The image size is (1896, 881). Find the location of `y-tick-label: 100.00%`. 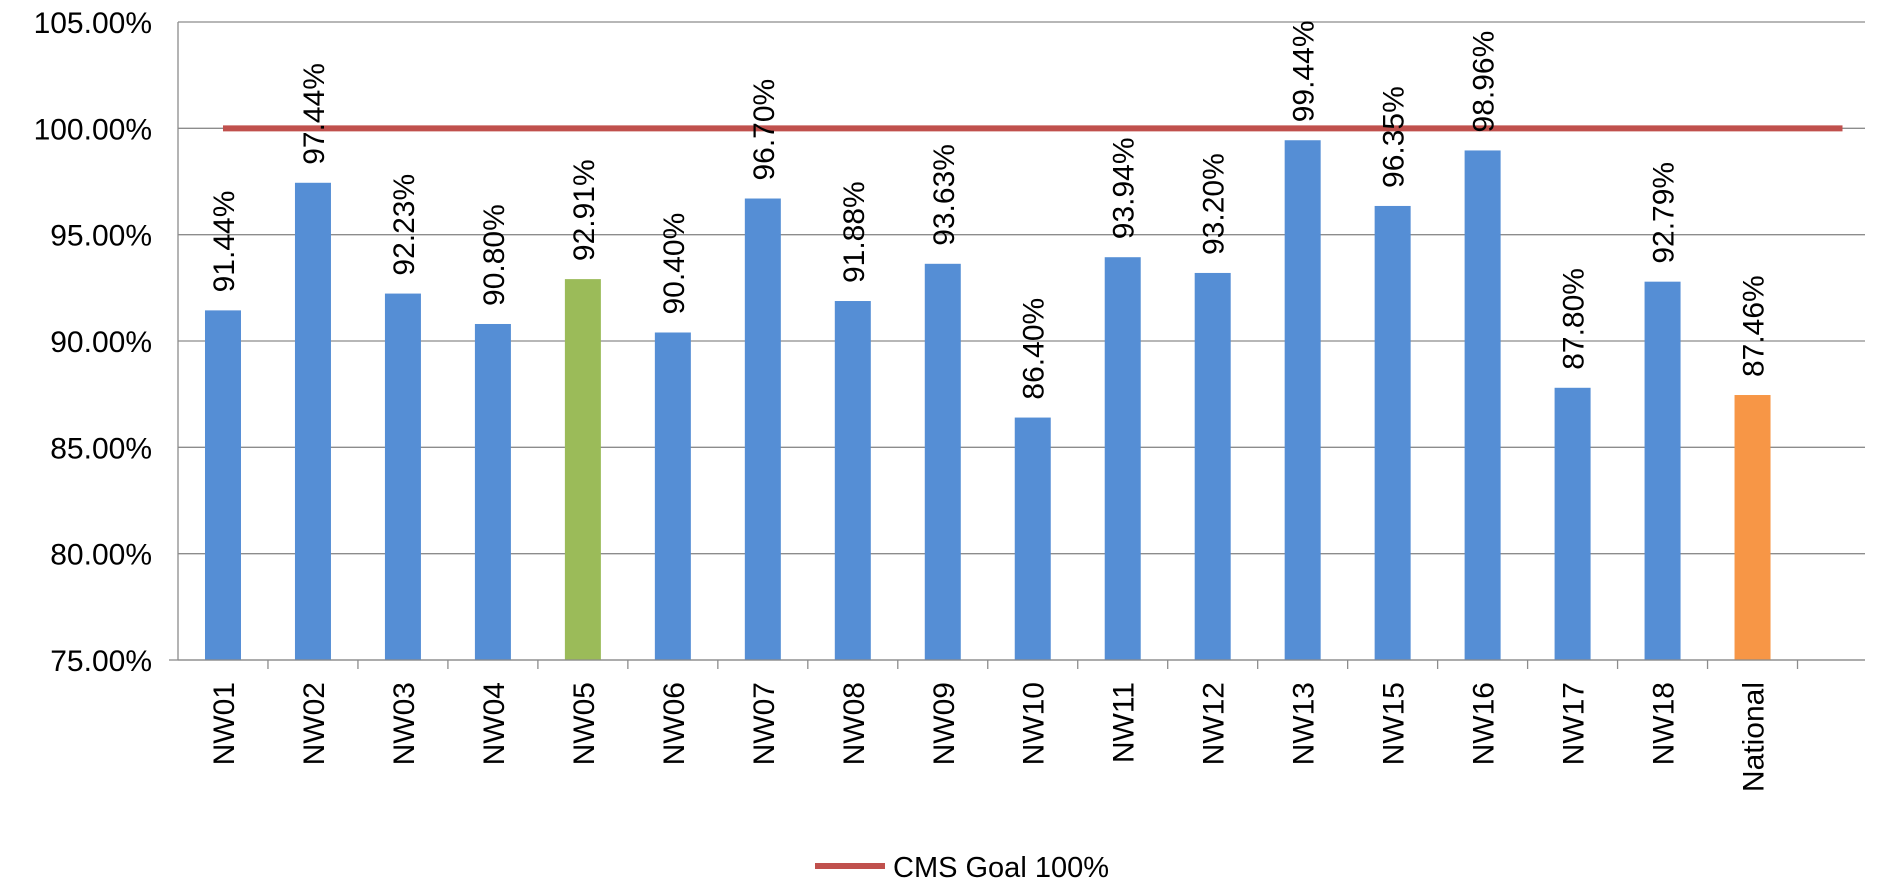

y-tick-label: 100.00% is located at coordinates (93, 129).